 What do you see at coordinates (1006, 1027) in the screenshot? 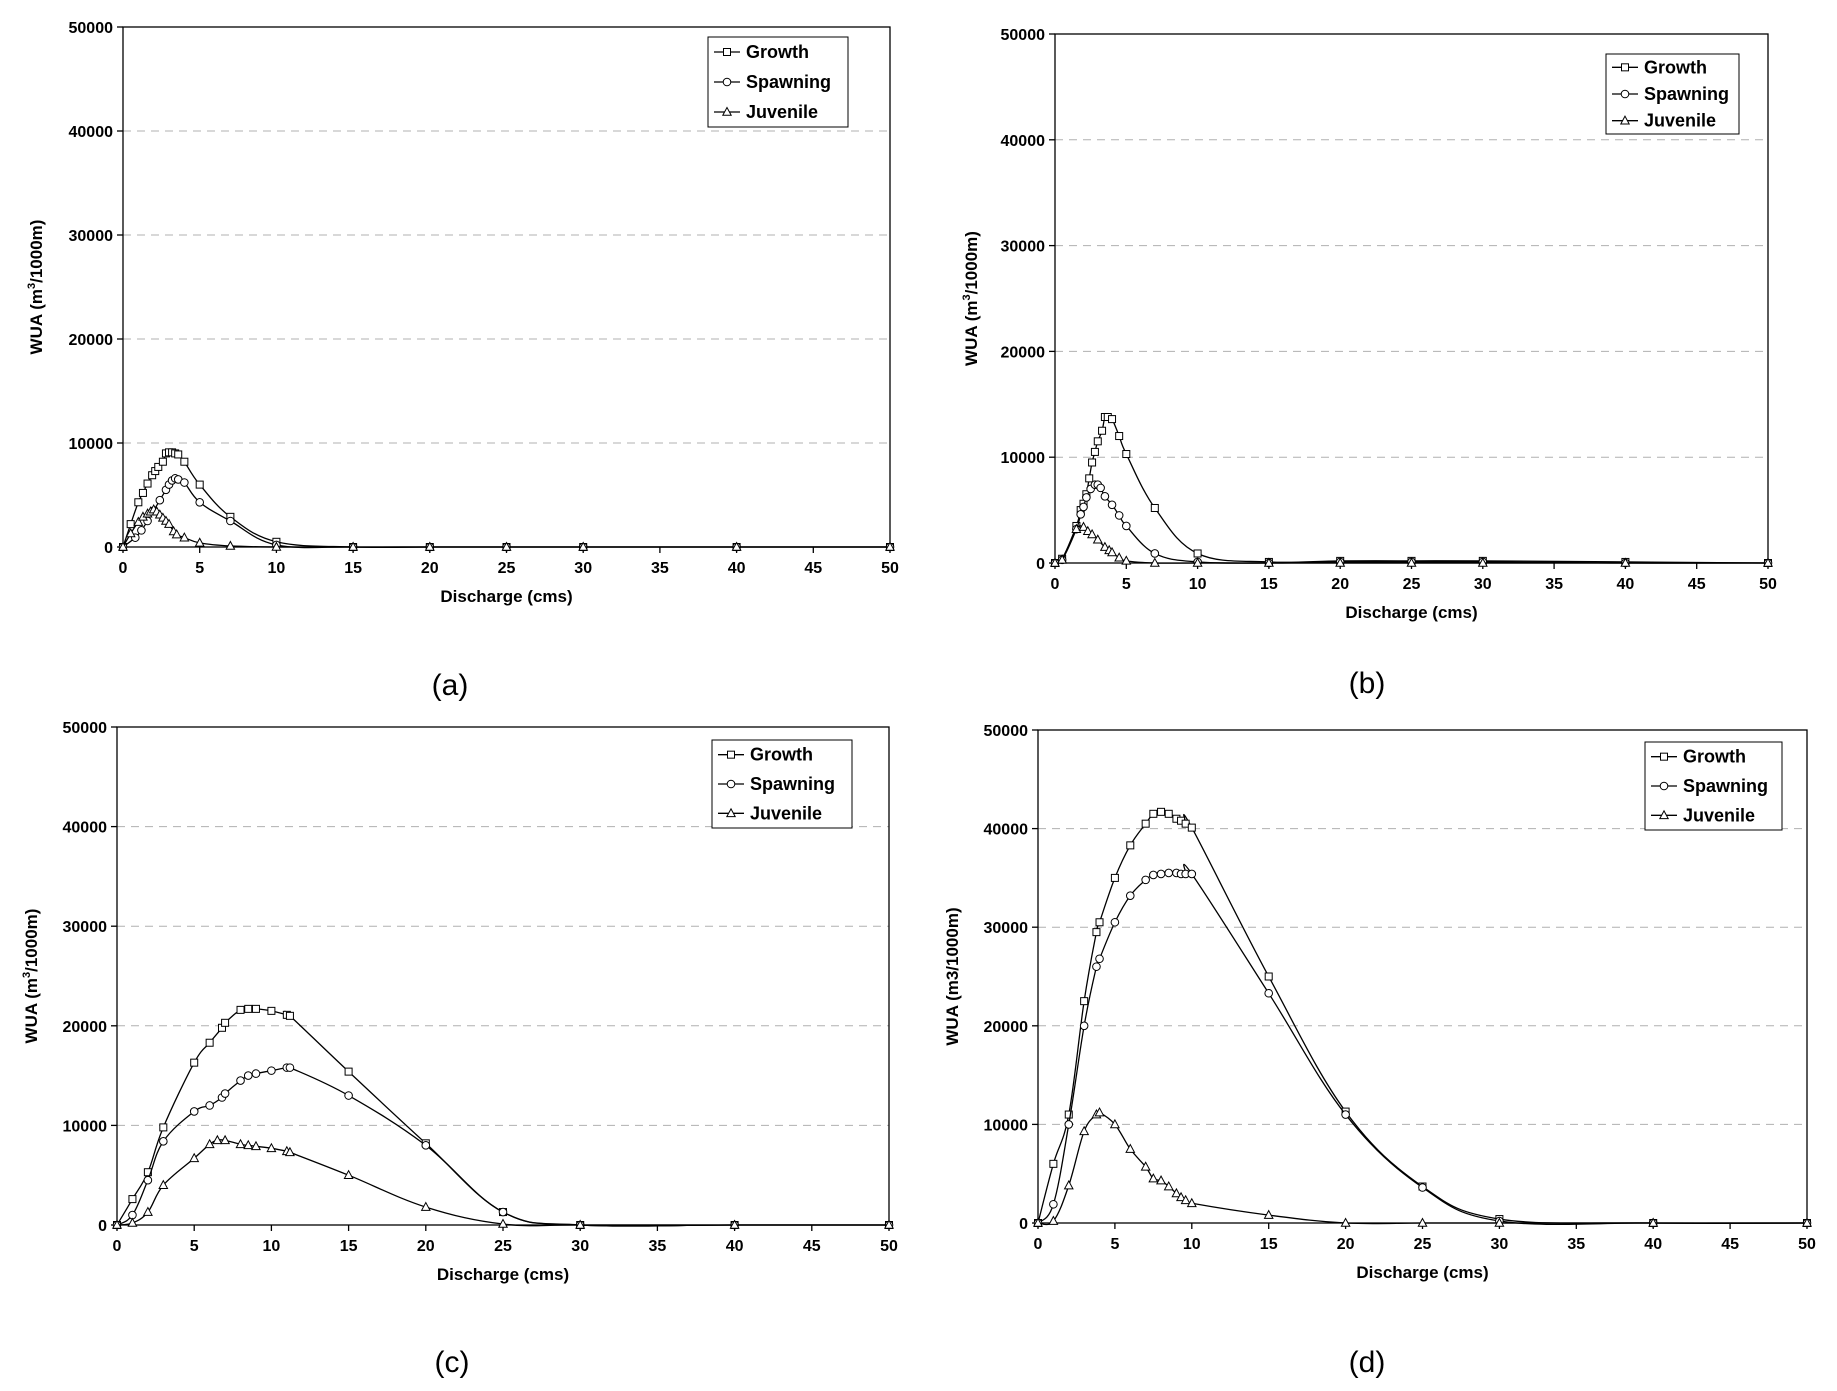
I see `y-tick-label: 20000` at bounding box center [1006, 1027].